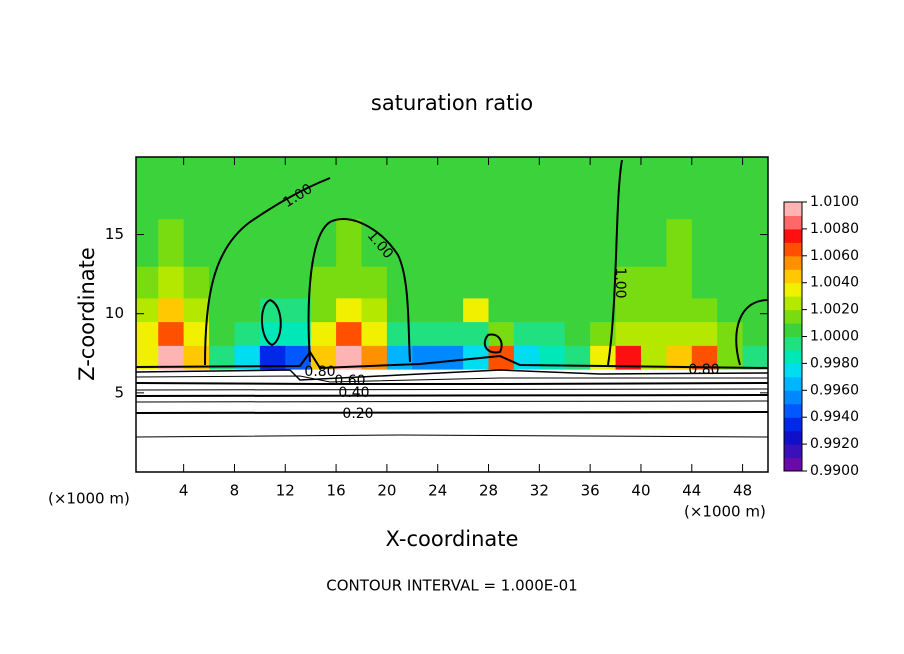 Image resolution: width=904 pixels, height=654 pixels. What do you see at coordinates (834, 337) in the screenshot?
I see `colorbar-tick-label: 1.0000` at bounding box center [834, 337].